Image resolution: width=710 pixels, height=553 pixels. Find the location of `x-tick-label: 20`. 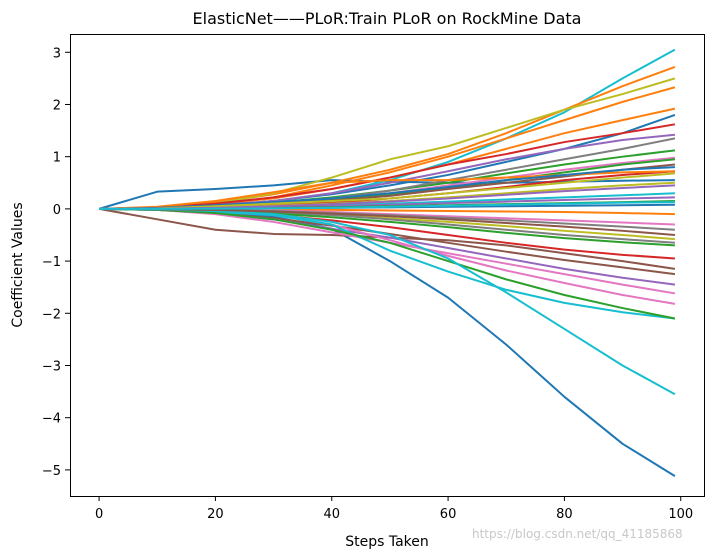

x-tick-label: 20 is located at coordinates (215, 514).